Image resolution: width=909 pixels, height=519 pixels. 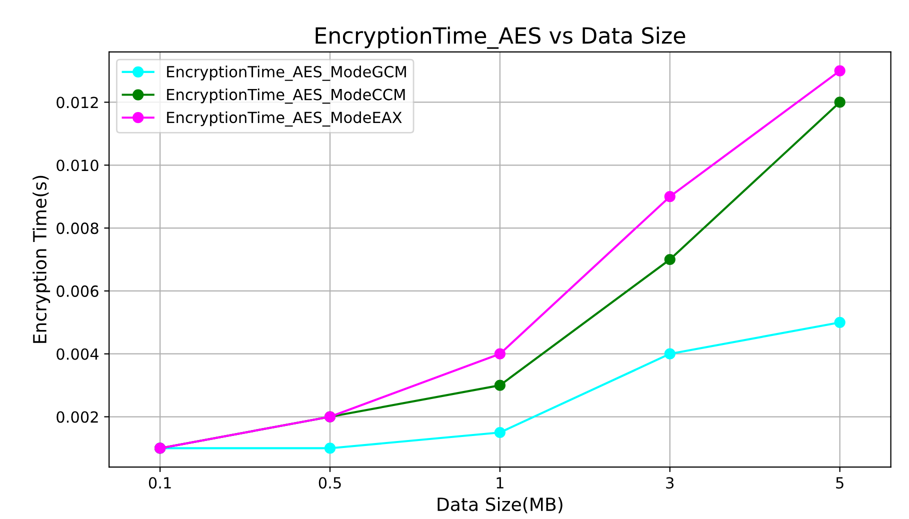 I want to click on y-axis-title: Encryption Time(s), so click(x=41, y=259).